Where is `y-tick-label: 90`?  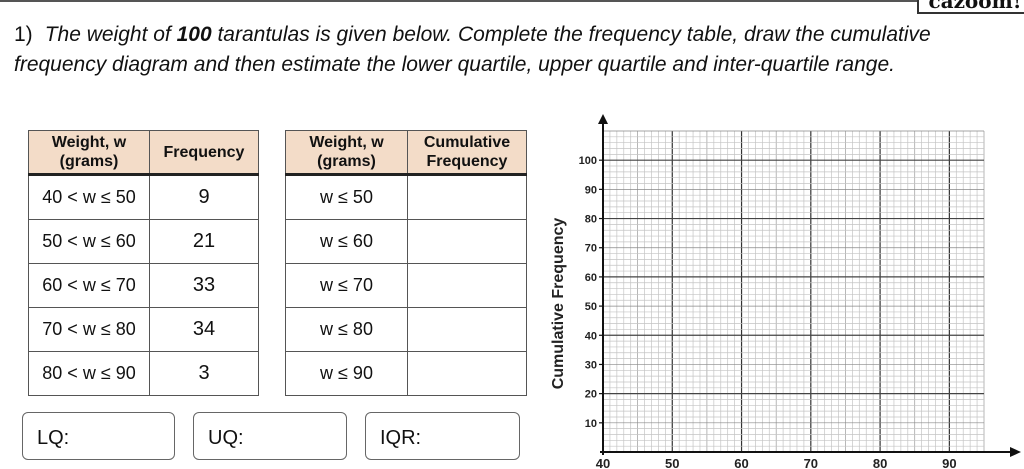
y-tick-label: 90 is located at coordinates (591, 190).